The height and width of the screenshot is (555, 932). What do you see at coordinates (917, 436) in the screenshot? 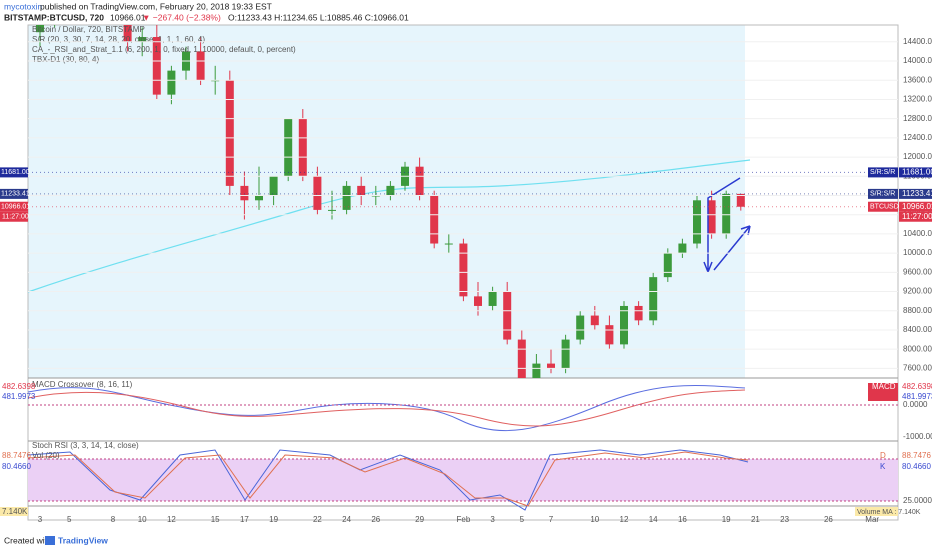
I see `macd-tick: -1000.0000` at bounding box center [917, 436].